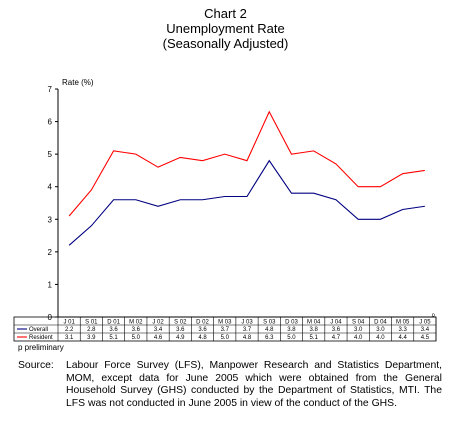 This screenshot has width=451, height=428. I want to click on data-label-overall: 3.3, so click(402, 330).